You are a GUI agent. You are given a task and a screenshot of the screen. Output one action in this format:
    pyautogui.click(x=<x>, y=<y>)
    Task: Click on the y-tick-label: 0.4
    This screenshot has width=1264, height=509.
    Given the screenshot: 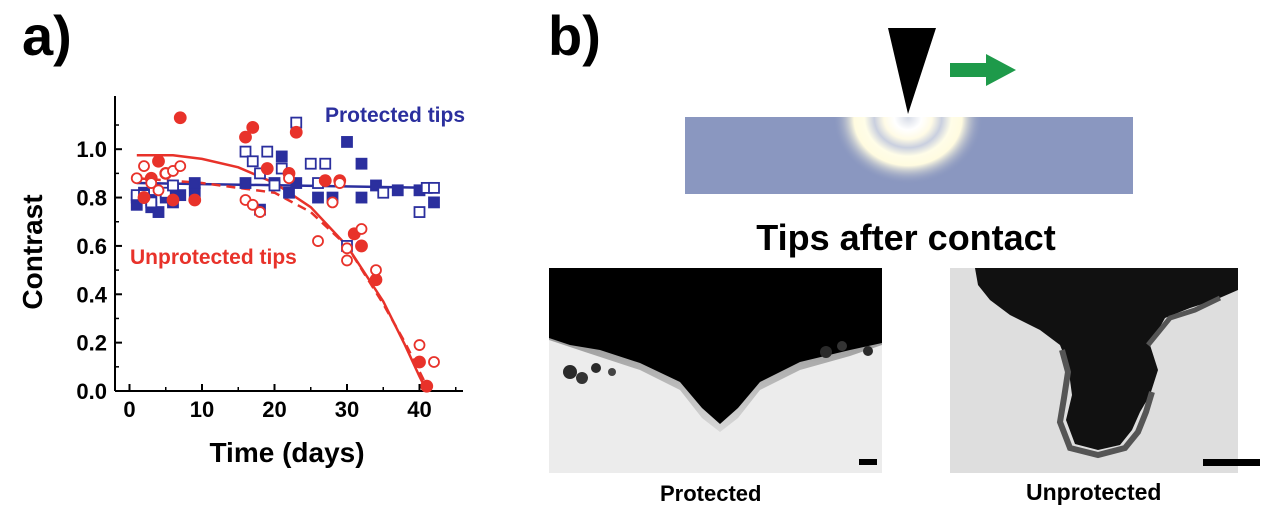 What is the action you would take?
    pyautogui.click(x=91, y=294)
    